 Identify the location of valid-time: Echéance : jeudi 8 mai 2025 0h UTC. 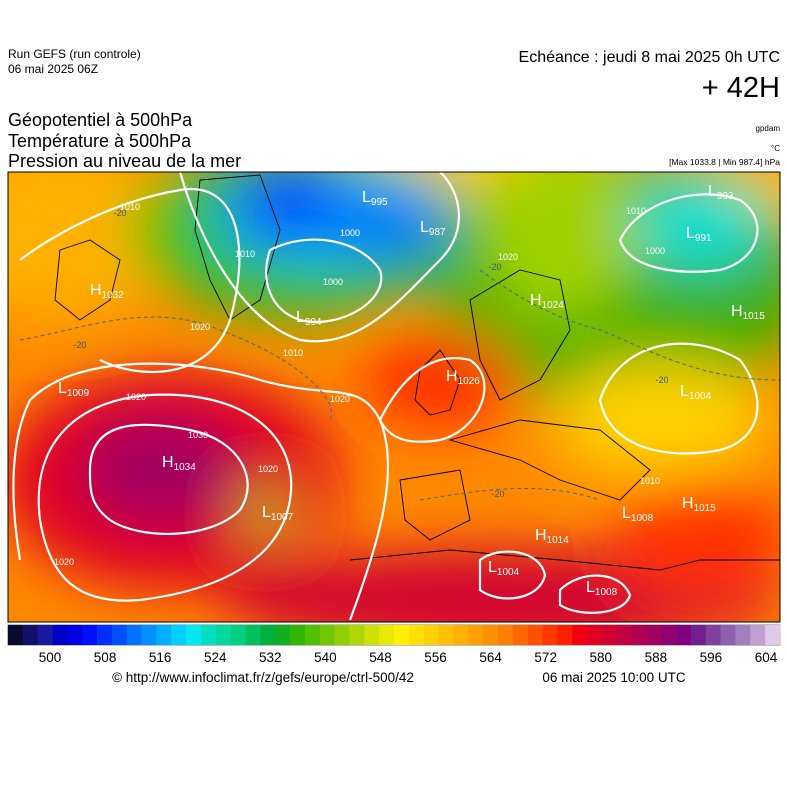
(649, 57).